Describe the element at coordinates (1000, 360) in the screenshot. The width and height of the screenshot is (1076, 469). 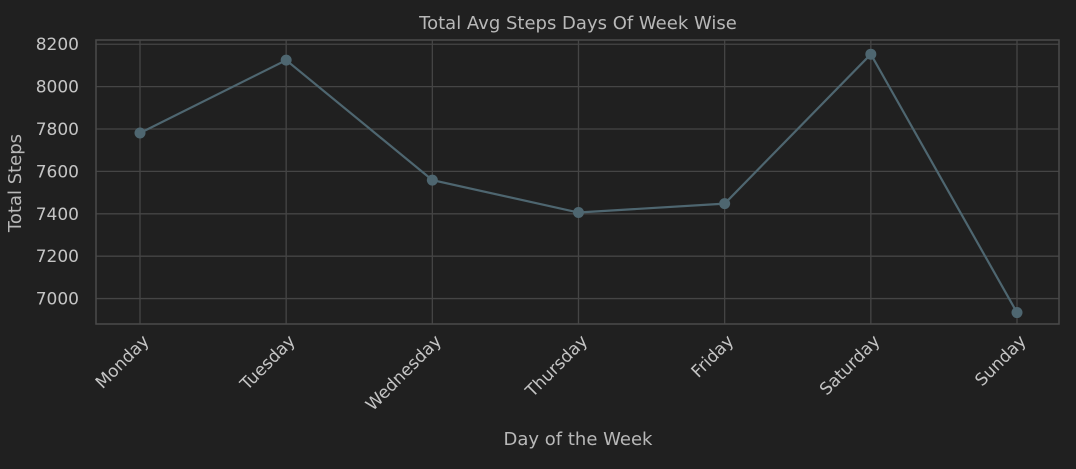
I see `x-tick-label: Sunday` at that location.